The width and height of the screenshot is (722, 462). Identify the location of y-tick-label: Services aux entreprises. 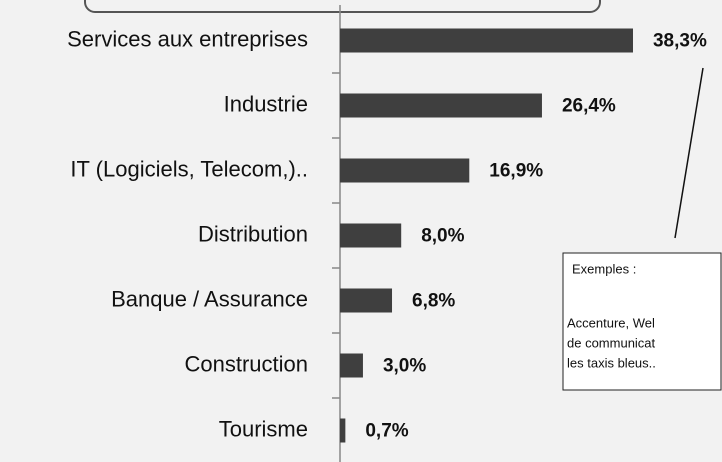
(187, 38).